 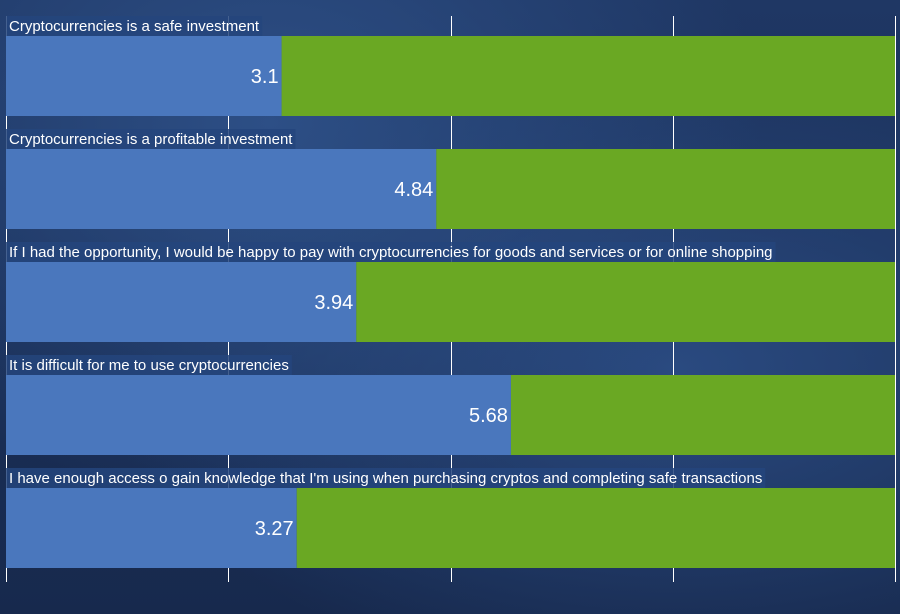 I want to click on value-label: 5.68, so click(x=488, y=416).